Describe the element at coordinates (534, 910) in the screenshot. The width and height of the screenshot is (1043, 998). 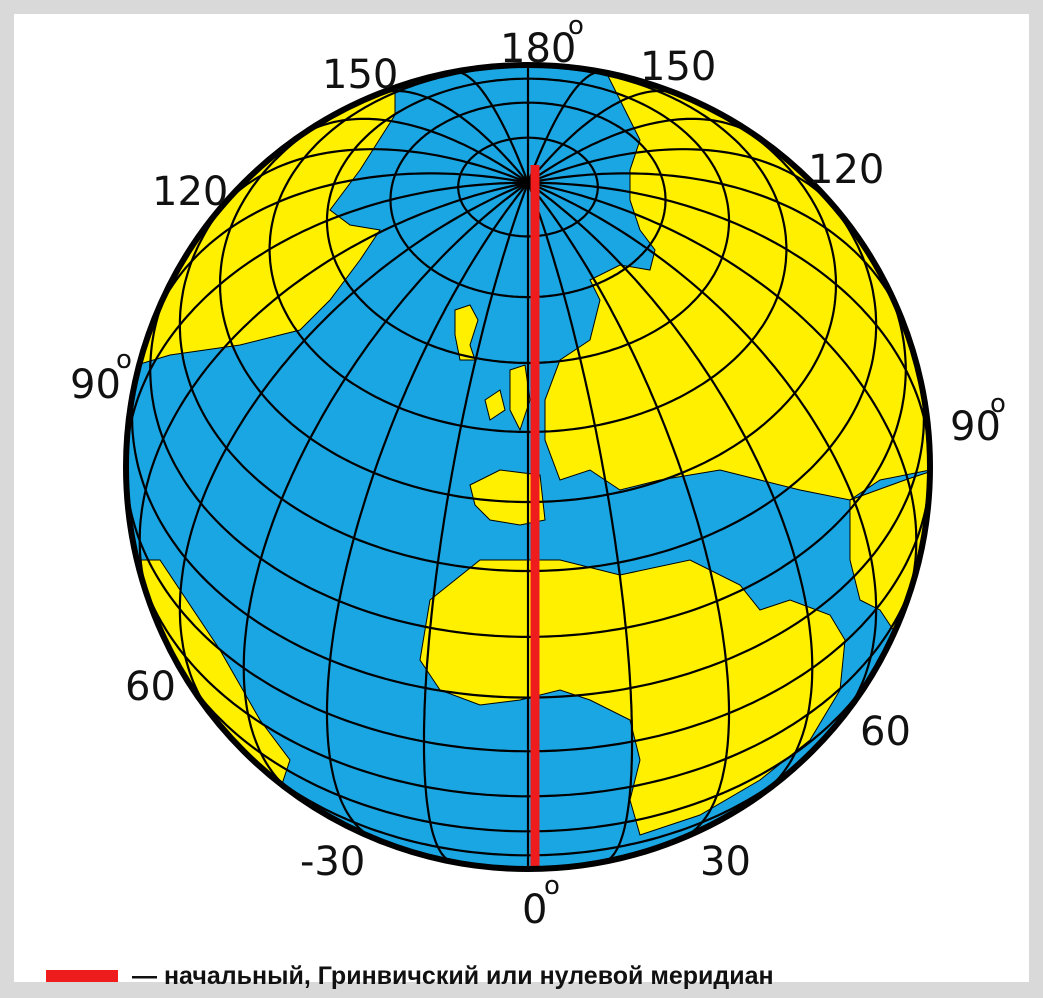
I see `label-0: 0` at that location.